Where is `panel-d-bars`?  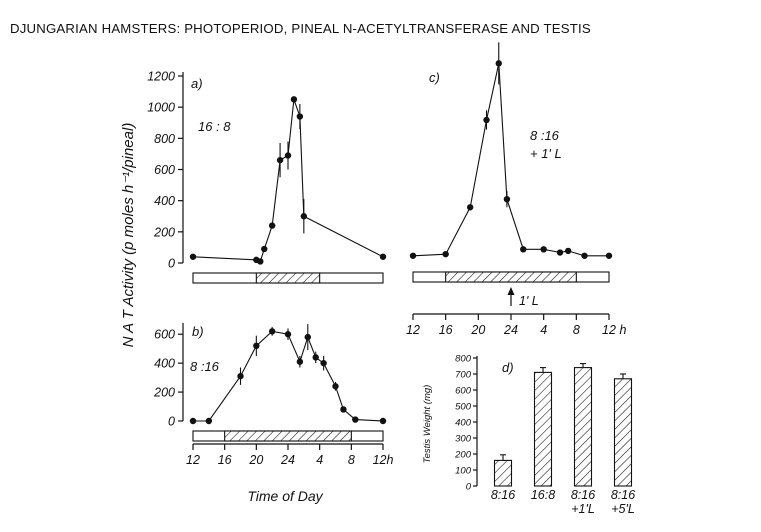
panel-d-bars is located at coordinates (563, 425).